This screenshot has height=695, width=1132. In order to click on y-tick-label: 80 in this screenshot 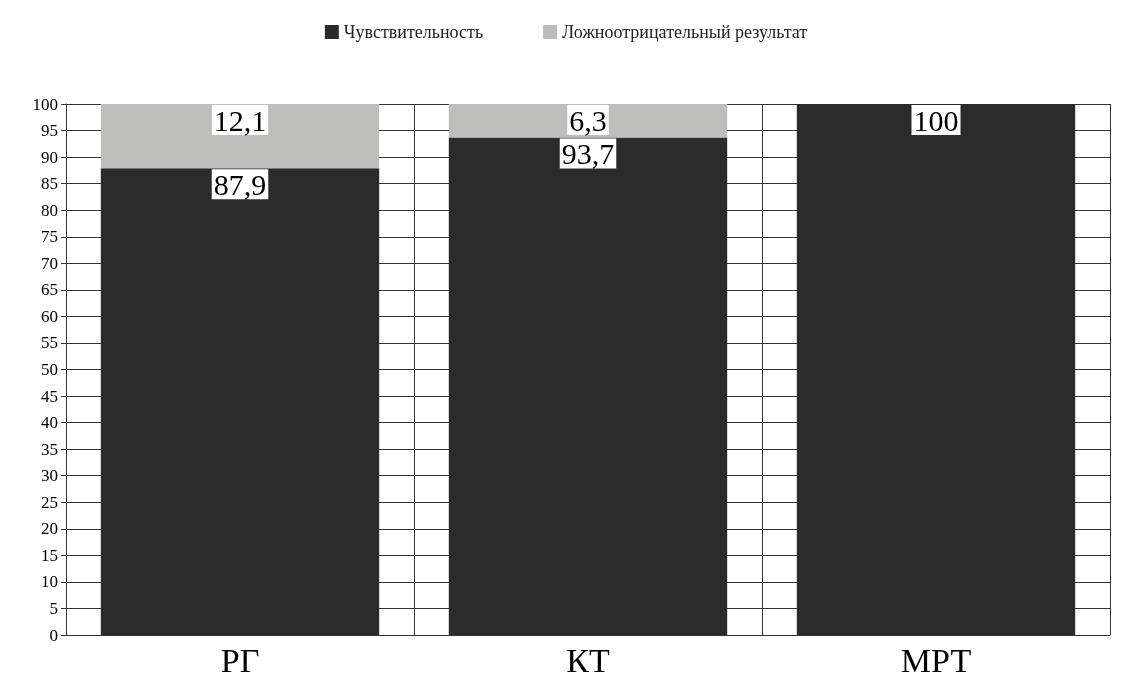, I will do `click(49, 210)`.